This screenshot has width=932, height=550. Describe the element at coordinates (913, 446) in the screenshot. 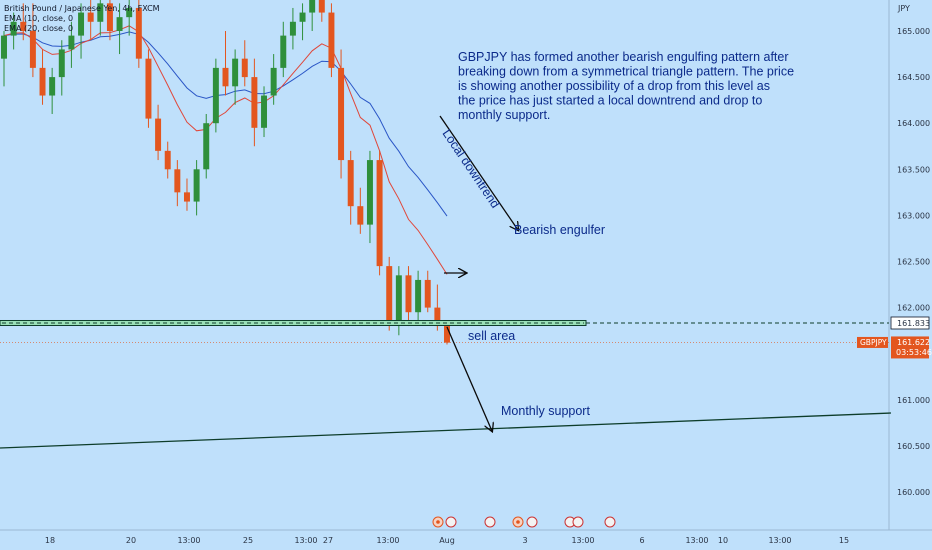

I see `y-tick-label: 160.500` at that location.